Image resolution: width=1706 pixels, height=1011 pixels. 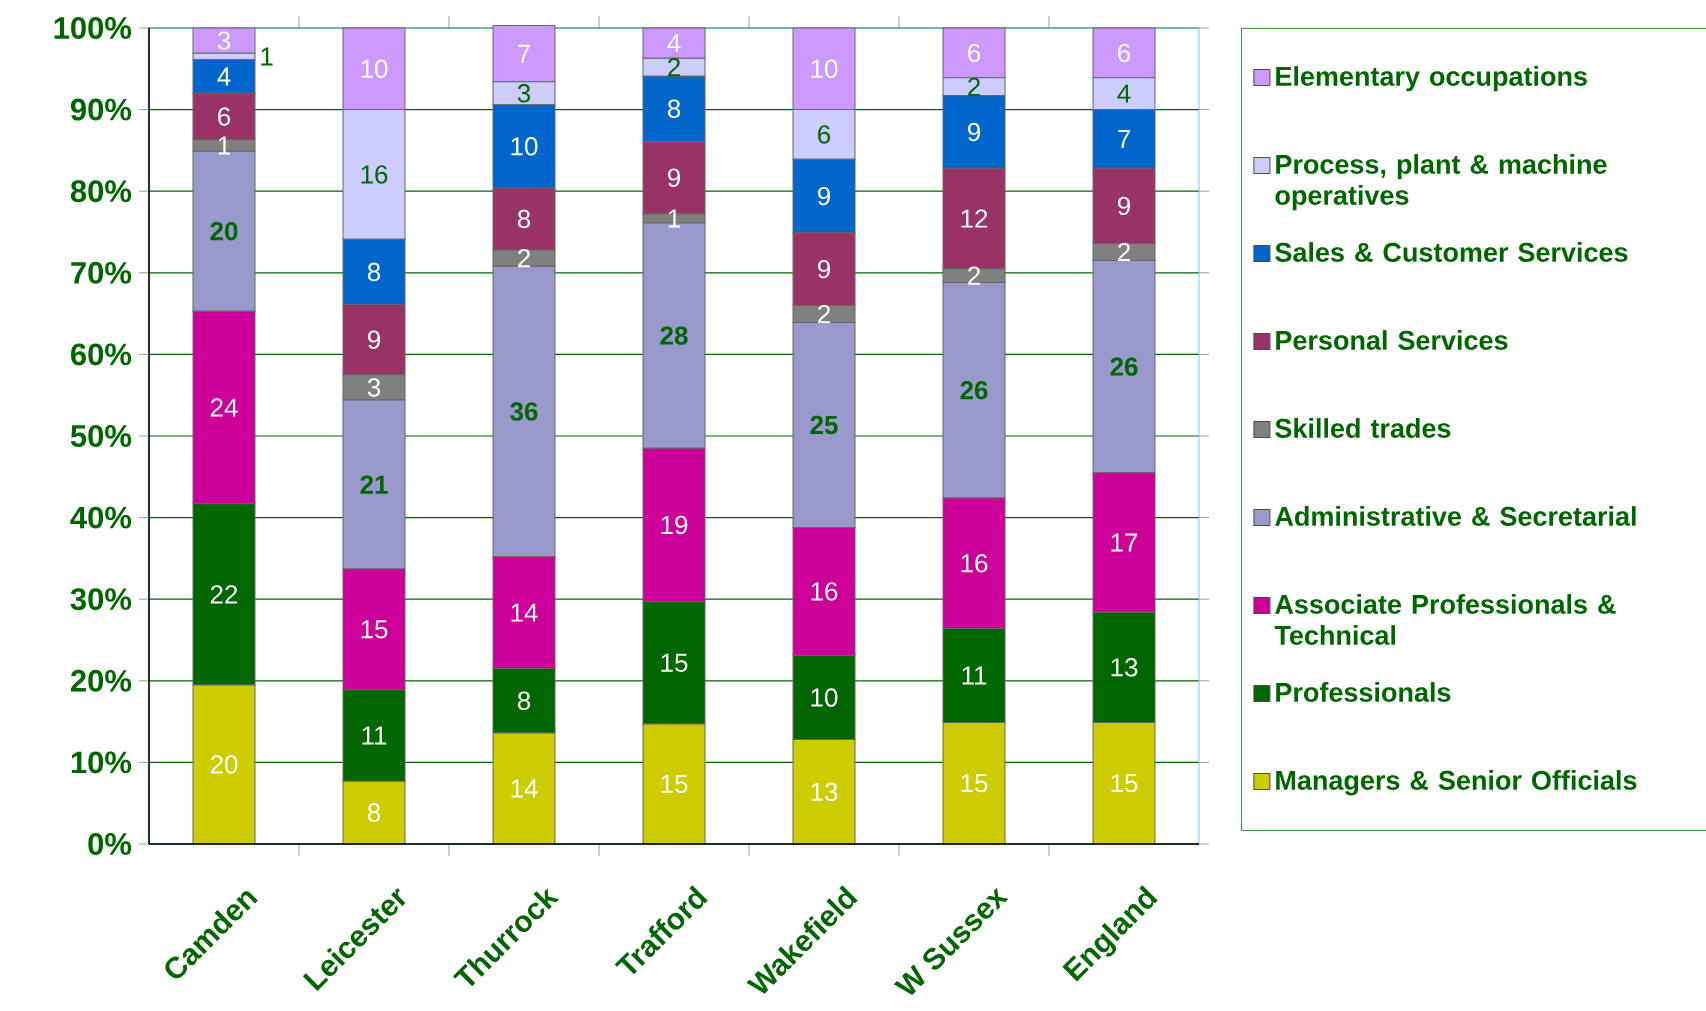 What do you see at coordinates (824, 425) in the screenshot?
I see `data-label: 25` at bounding box center [824, 425].